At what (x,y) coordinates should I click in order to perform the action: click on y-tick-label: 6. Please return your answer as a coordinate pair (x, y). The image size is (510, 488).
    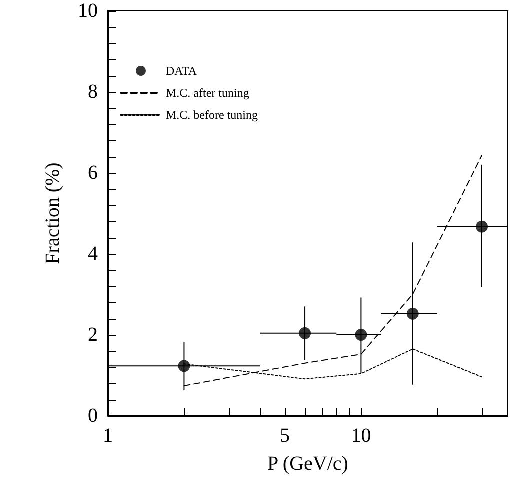
    Looking at the image, I should click on (93, 173).